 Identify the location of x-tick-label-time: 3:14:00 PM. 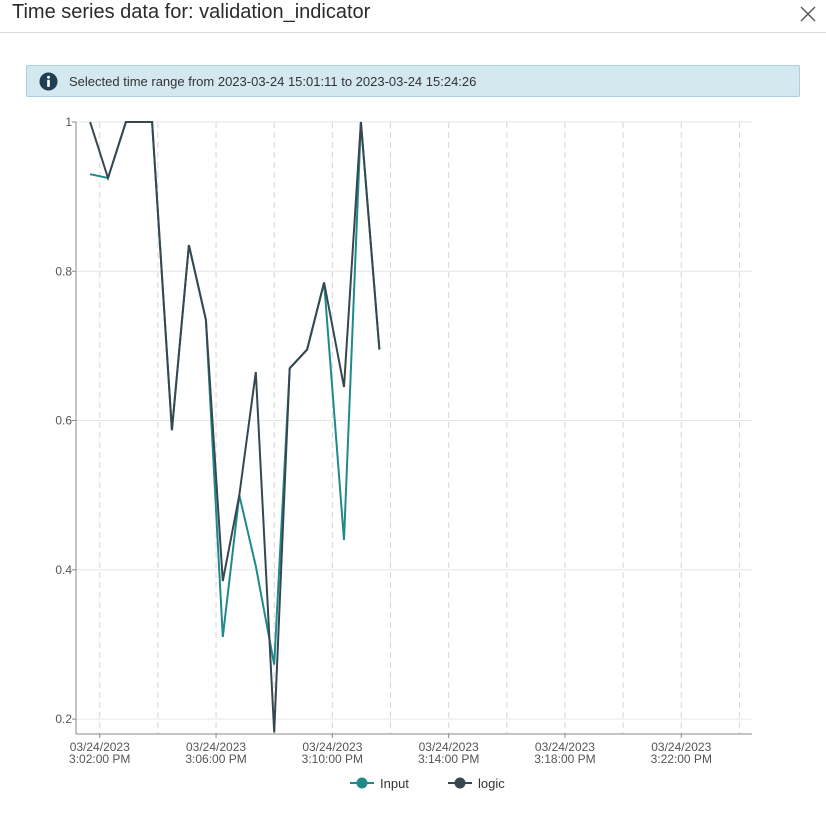
(448, 759).